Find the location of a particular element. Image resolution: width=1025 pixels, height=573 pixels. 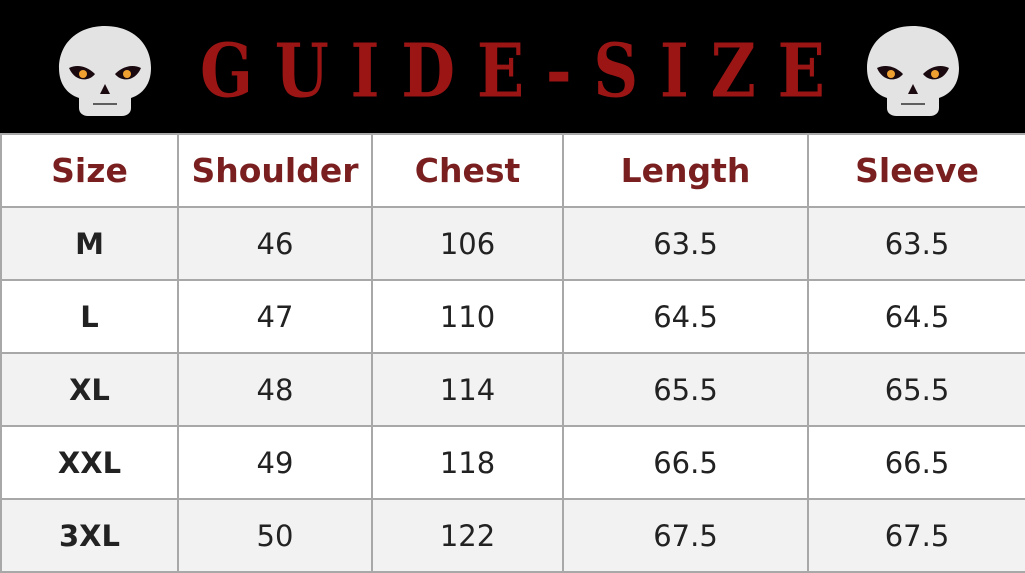

page-title: G U I D E - S I Z E is located at coordinates (512, 70).